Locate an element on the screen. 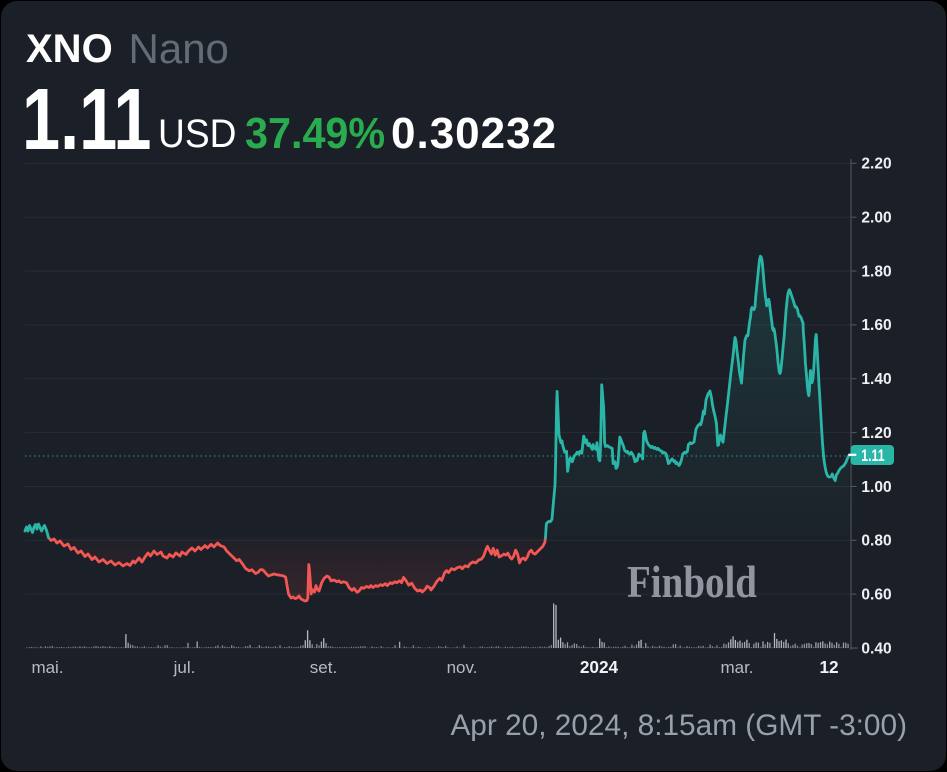  svg-text: 12 is located at coordinates (828, 667).